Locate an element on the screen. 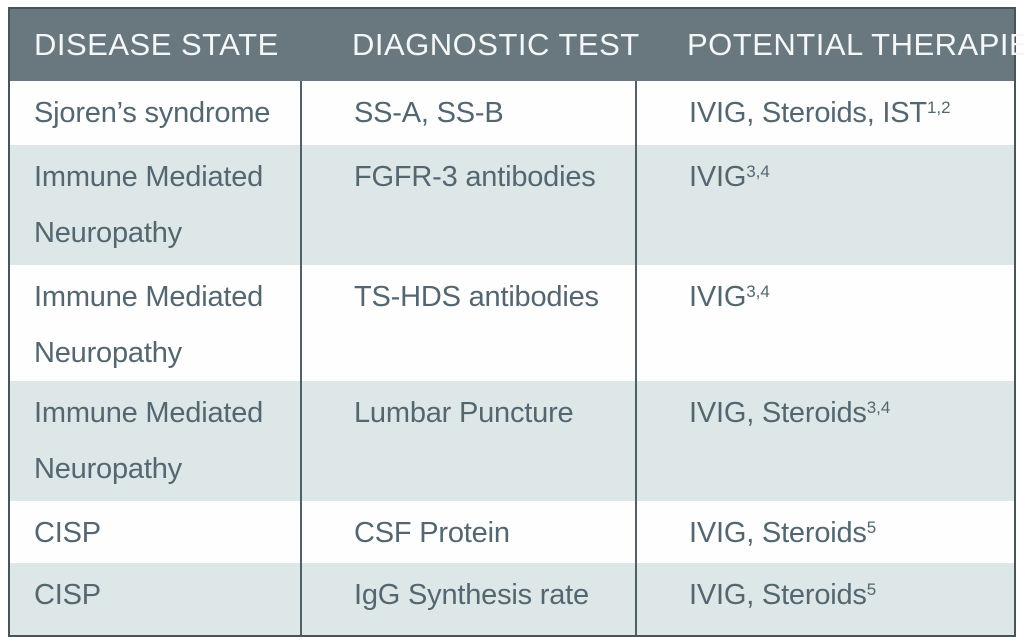 The image size is (1024, 642). cell-potential-therapies: IVIG, Steroids, IST1,2 is located at coordinates (824, 113).